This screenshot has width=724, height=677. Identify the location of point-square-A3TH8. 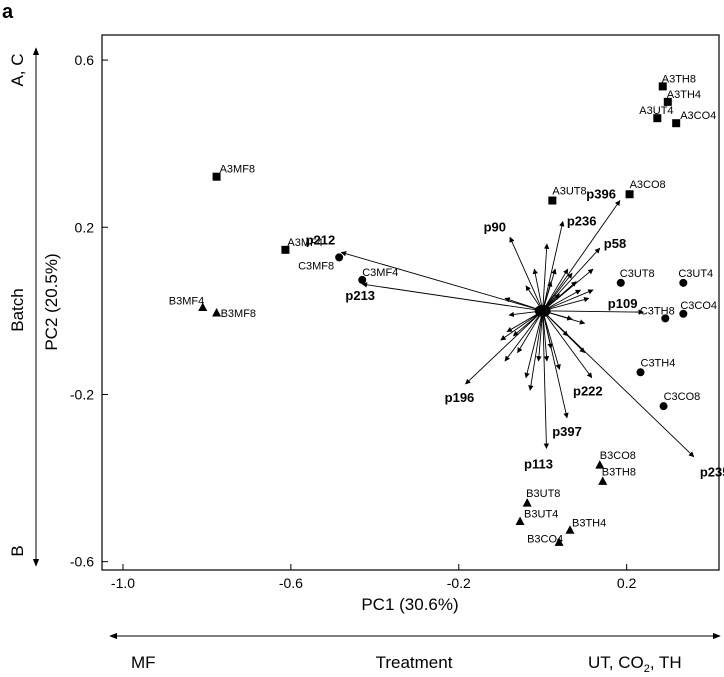
(662, 86).